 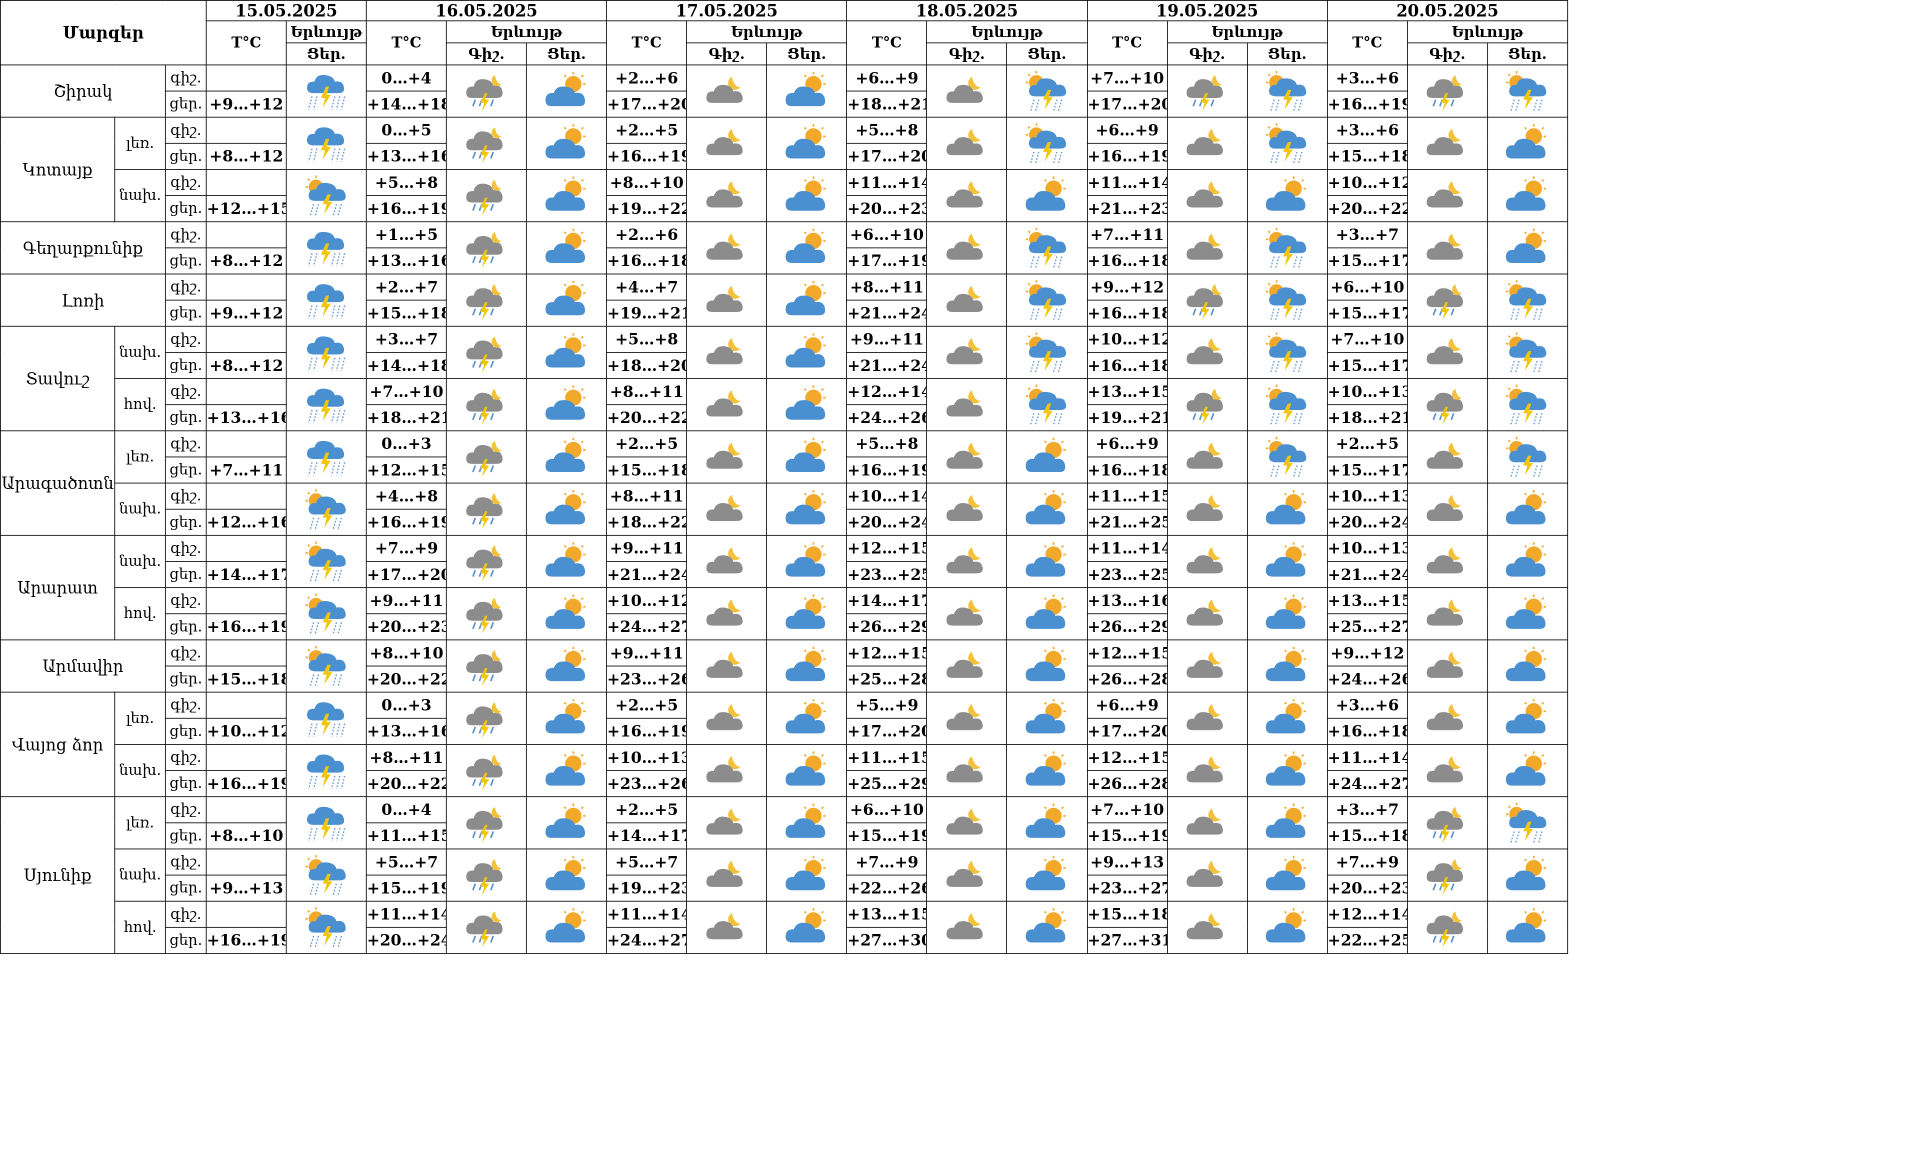 I want to click on region-name: Շիրակ, so click(x=83, y=91).